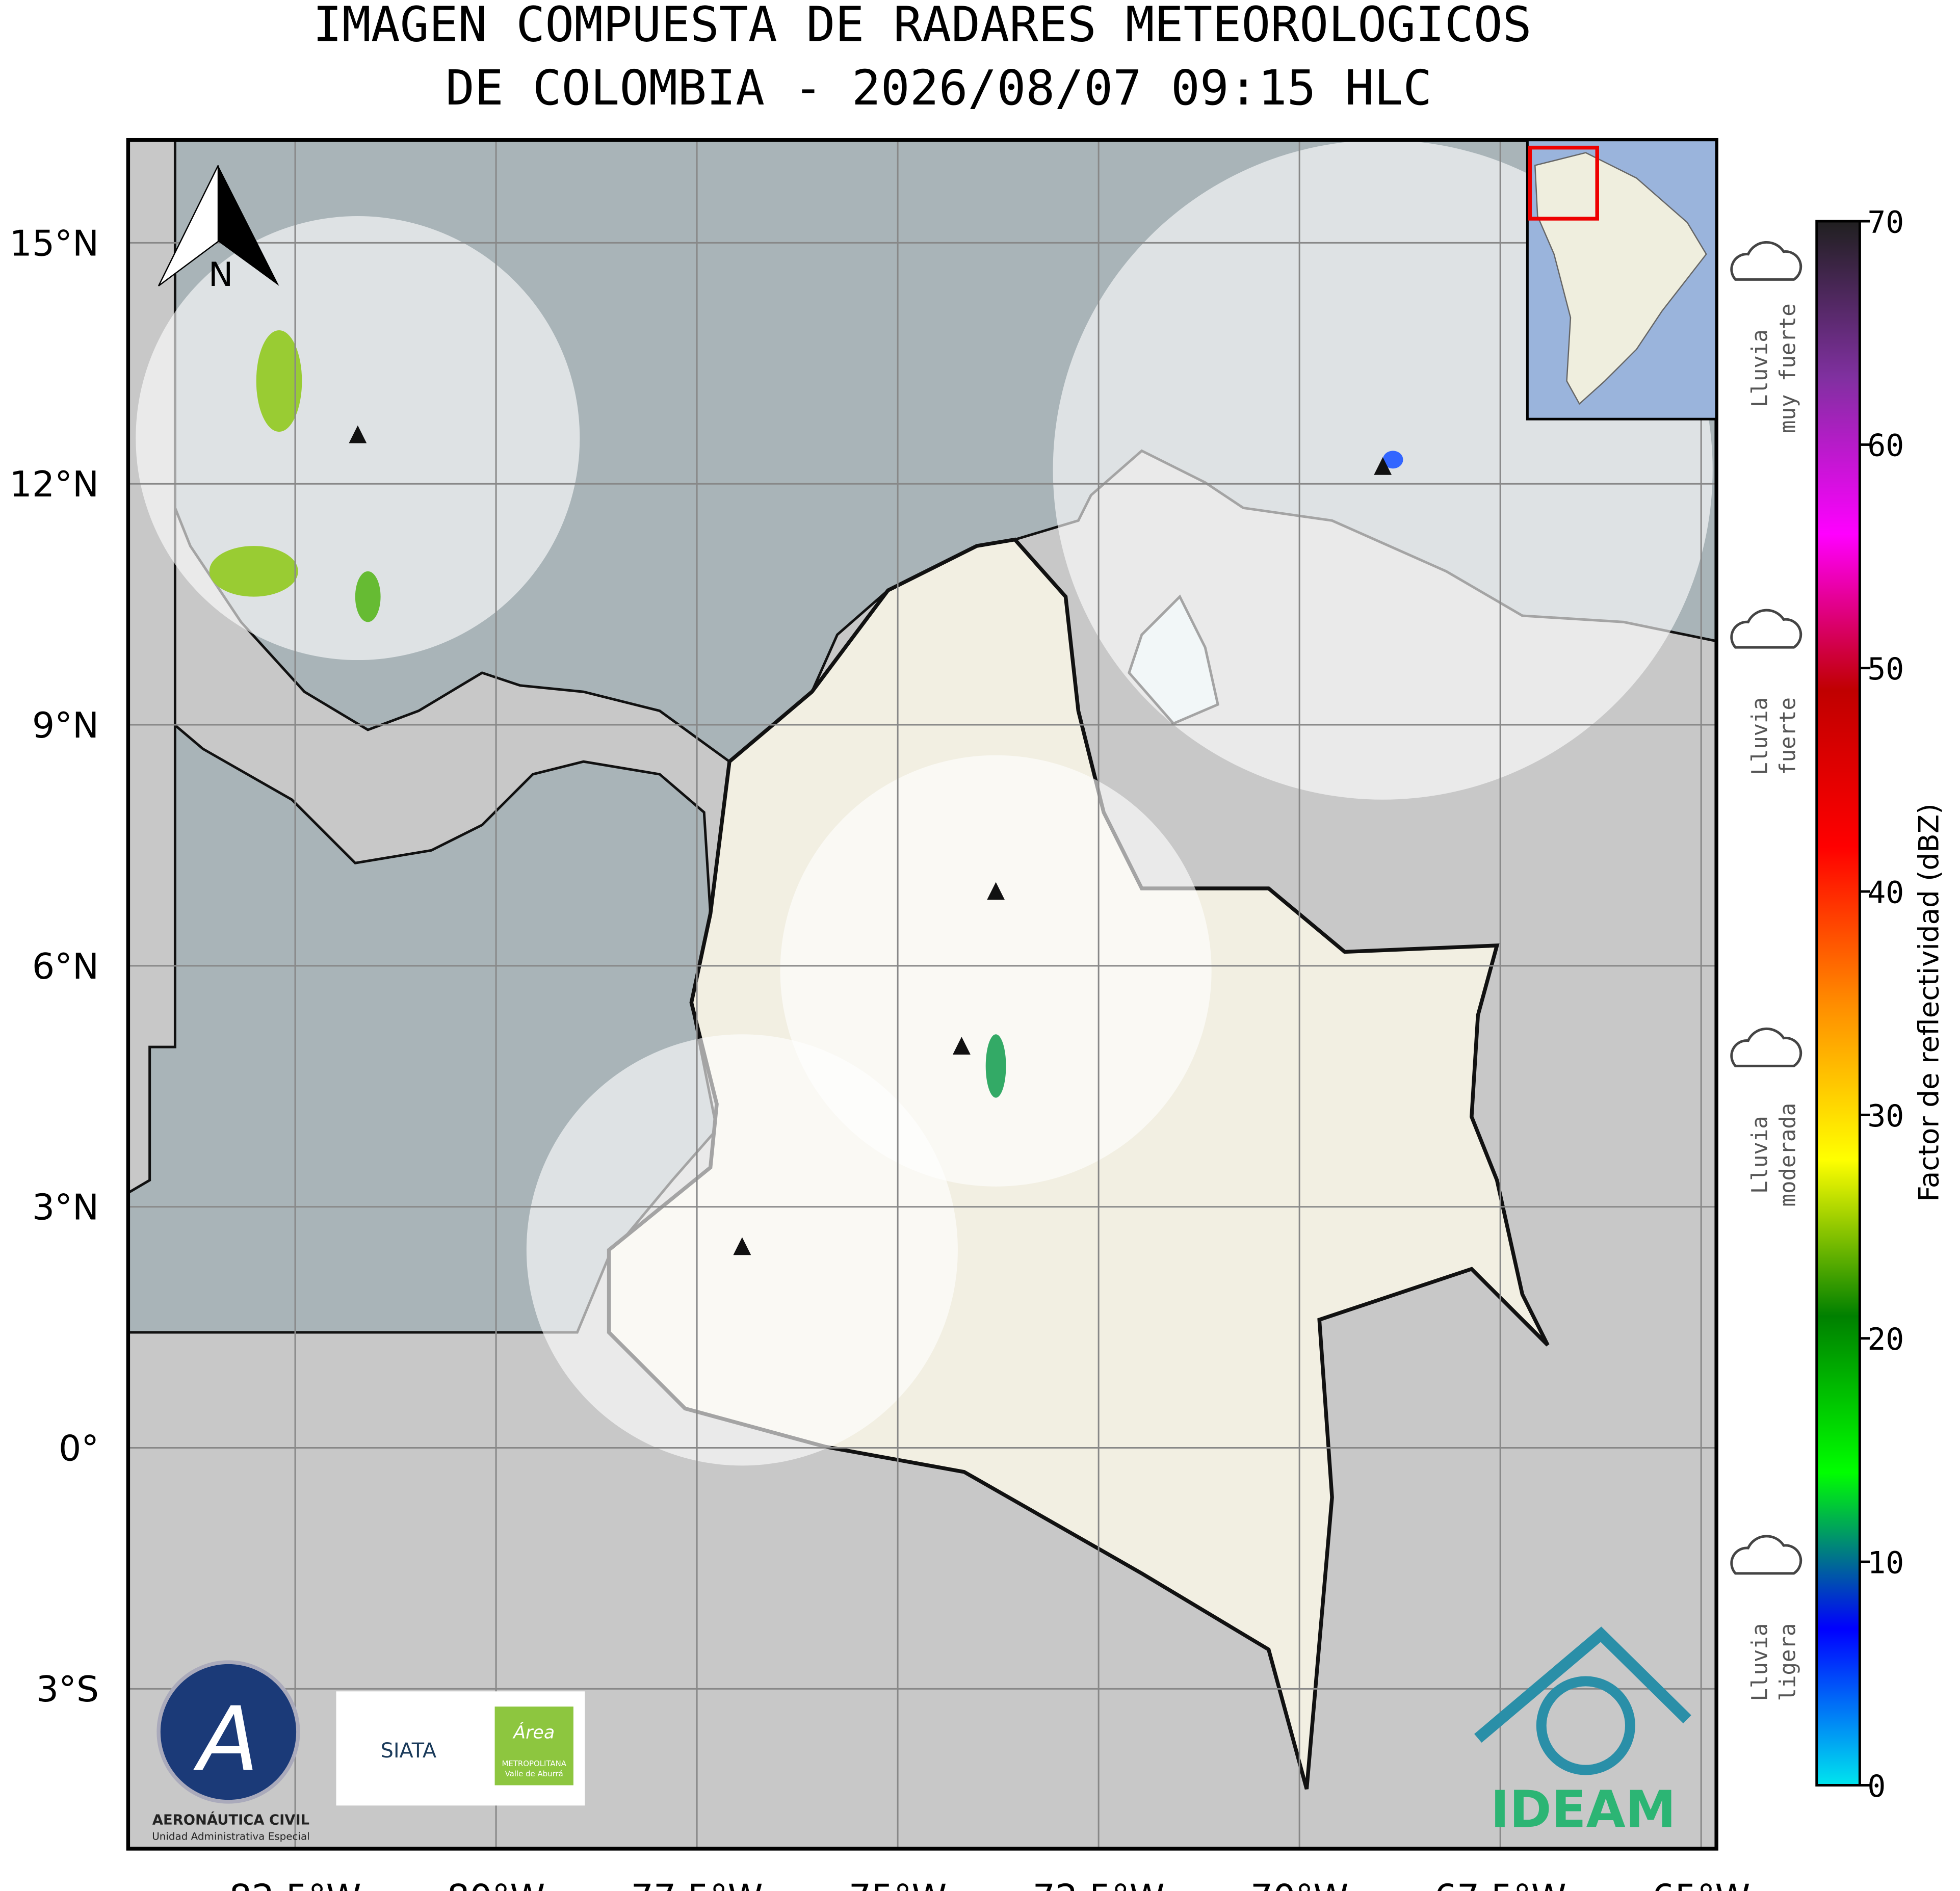 The height and width of the screenshot is (1891, 1960). Describe the element at coordinates (1885, 1116) in the screenshot. I see `colorbar-tick-label: 30` at that location.